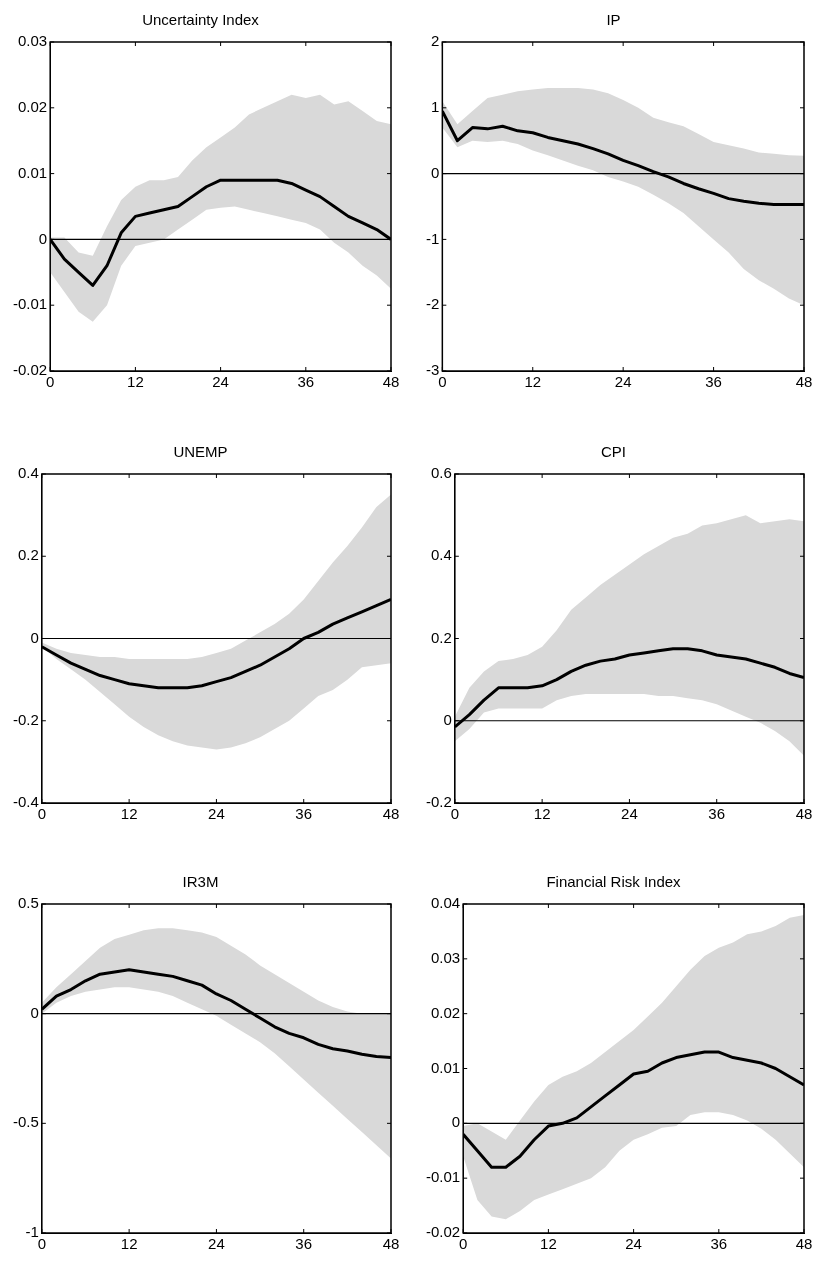 This screenshot has height=1275, width=827. What do you see at coordinates (200, 452) in the screenshot?
I see `chart-title: UNEMP` at bounding box center [200, 452].